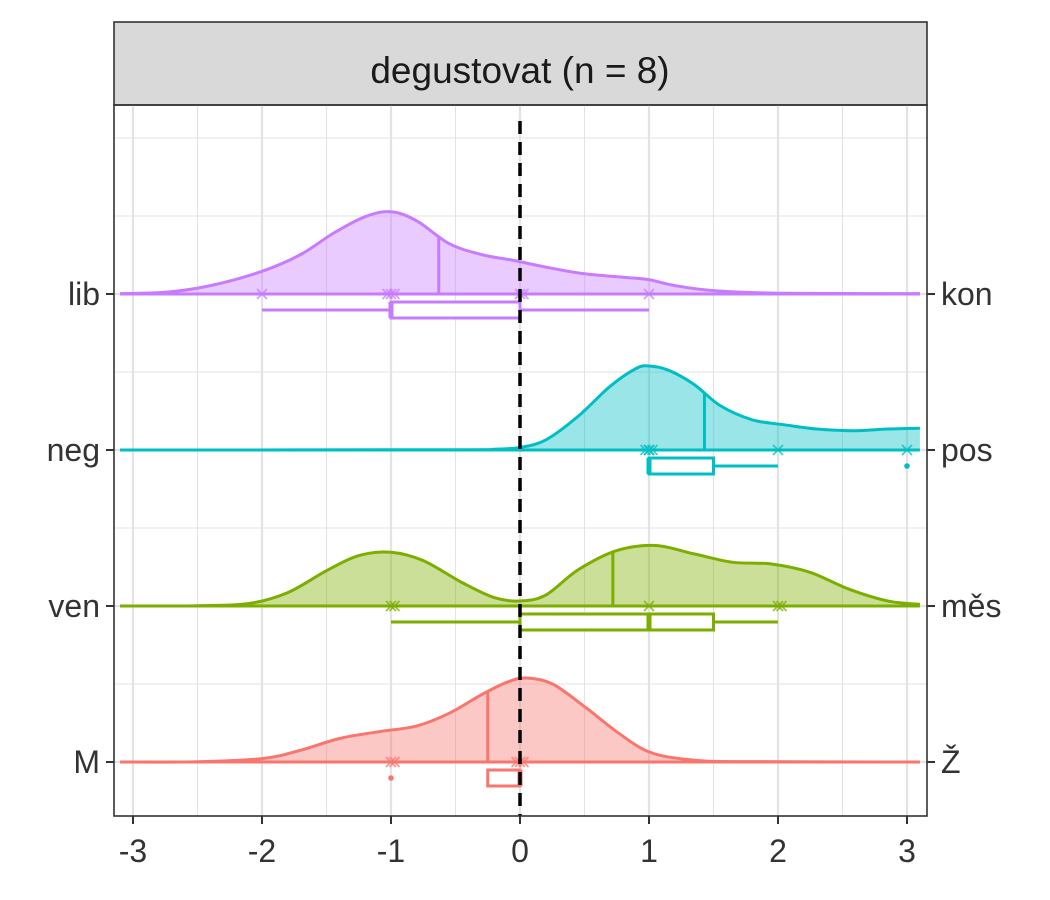 This screenshot has width=1050, height=900. Describe the element at coordinates (967, 294) in the screenshot. I see `y-label-right: kon` at that location.